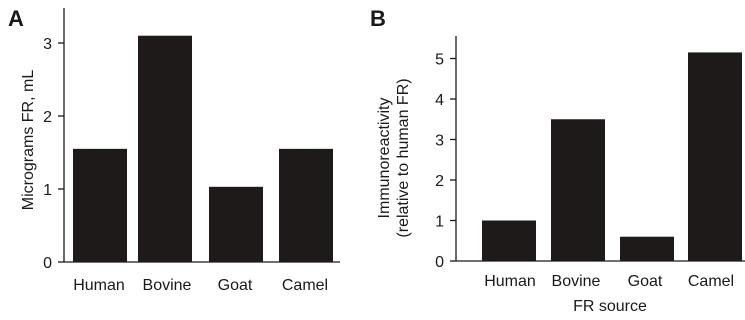 Image resolution: width=745 pixels, height=320 pixels. What do you see at coordinates (165, 149) in the screenshot?
I see `a-bar-bovine` at bounding box center [165, 149].